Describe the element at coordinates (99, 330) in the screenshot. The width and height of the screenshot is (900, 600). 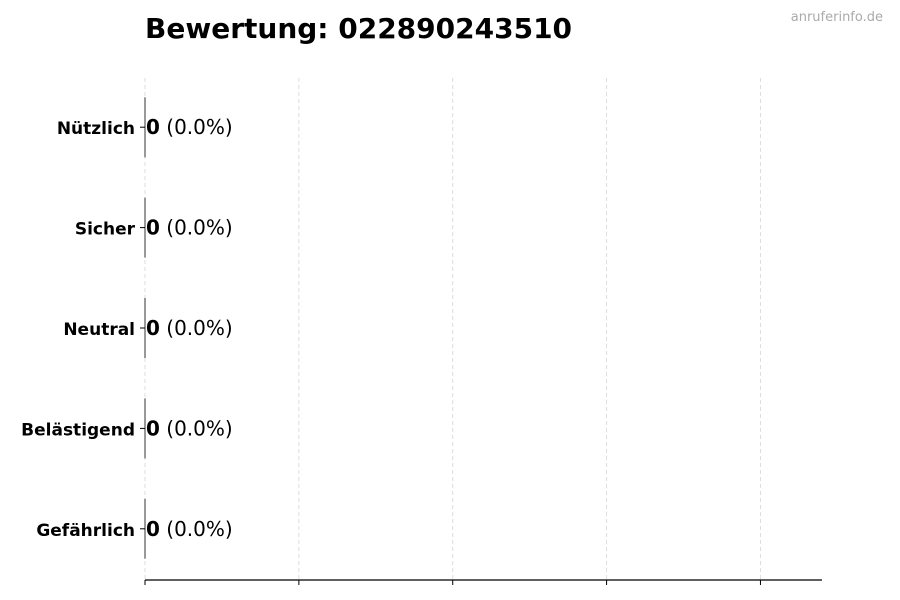
I see `y-tick-label: Neutral` at that location.